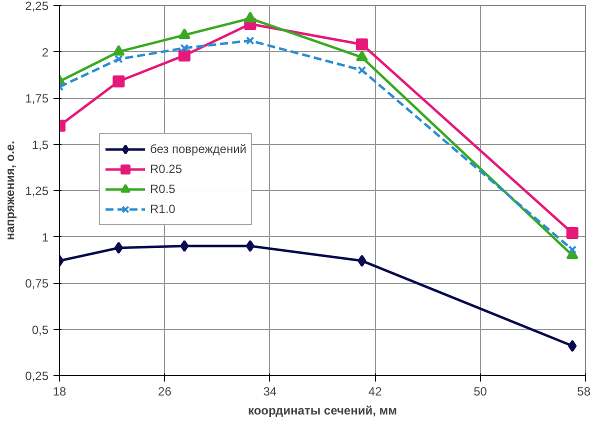  Describe the element at coordinates (584, 391) in the screenshot. I see `x-tick-label: 58` at that location.